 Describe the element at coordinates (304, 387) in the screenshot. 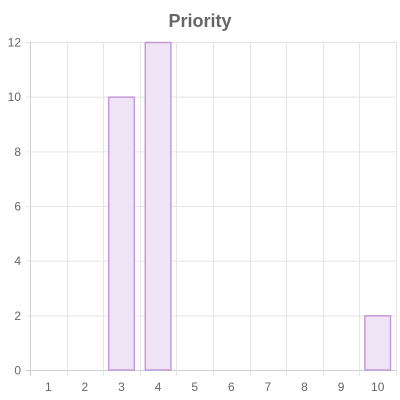

I see `x-tick-label: 8` at that location.